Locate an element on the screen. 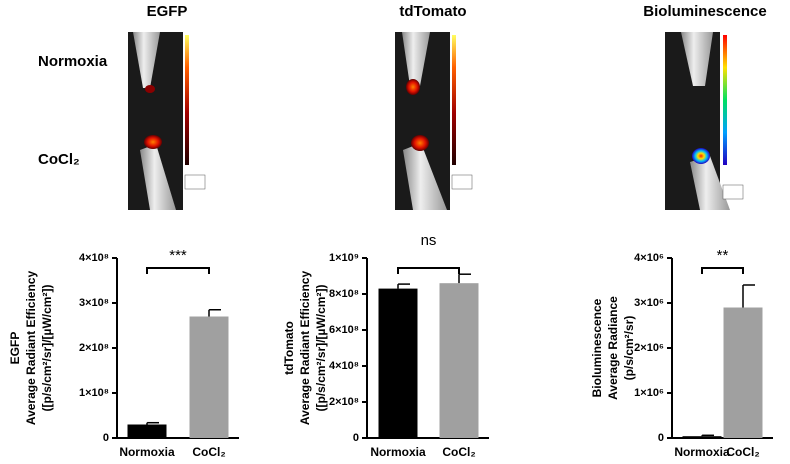  tdtomato-image is located at coordinates (434, 121).